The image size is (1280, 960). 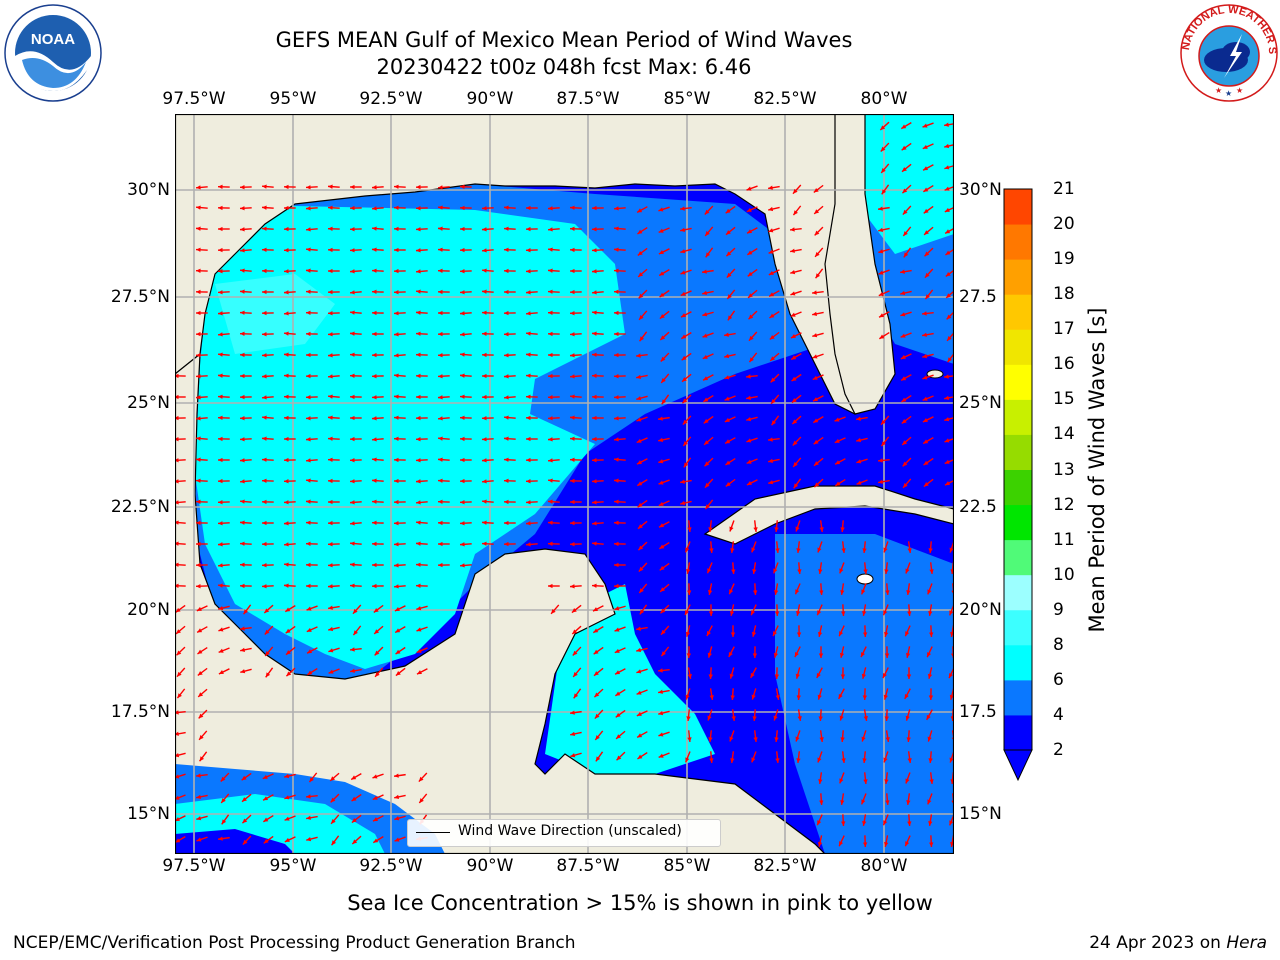 What do you see at coordinates (53, 53) in the screenshot?
I see `noaa-logo: NOAA` at bounding box center [53, 53].